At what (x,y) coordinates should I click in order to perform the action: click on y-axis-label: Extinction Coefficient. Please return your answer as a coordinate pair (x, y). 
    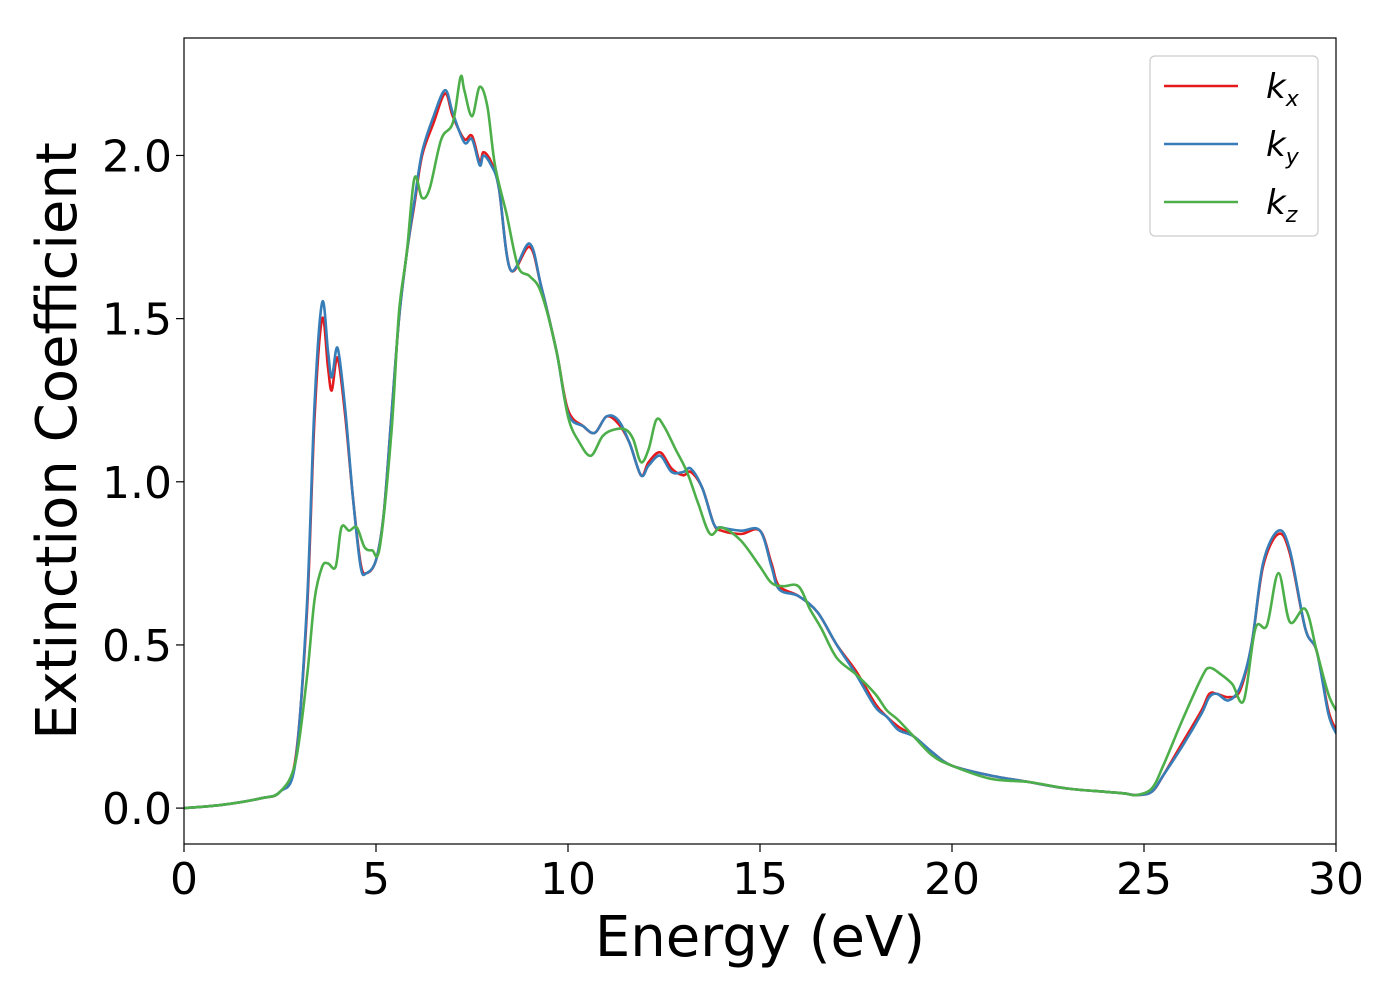
    Looking at the image, I should click on (57, 441).